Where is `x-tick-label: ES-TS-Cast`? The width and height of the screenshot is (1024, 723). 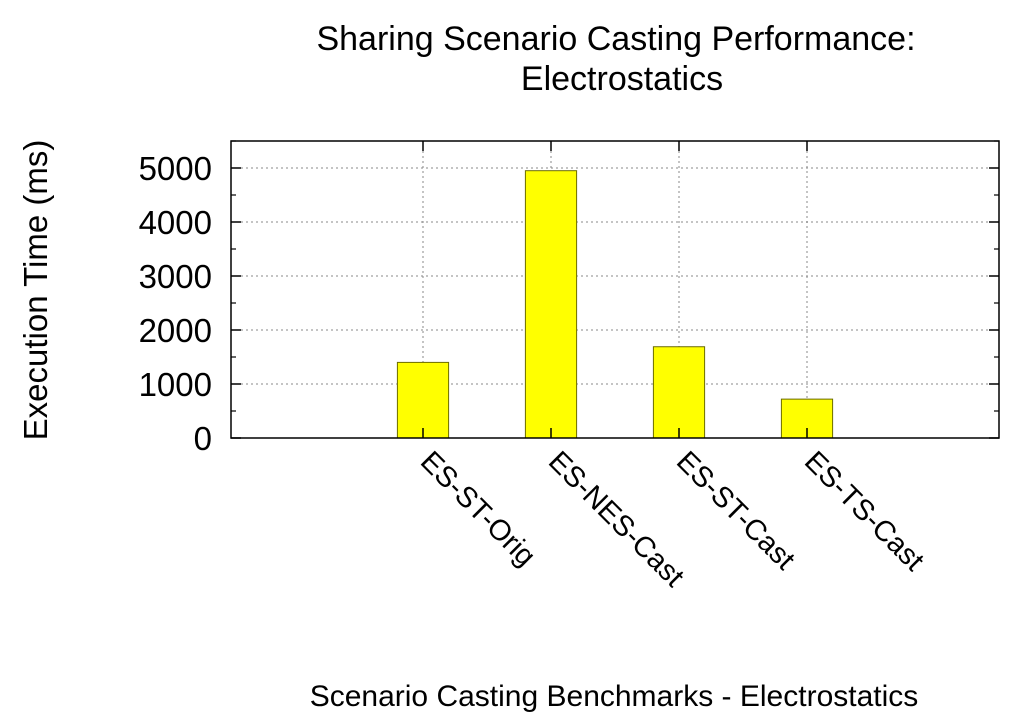 x-tick-label: ES-TS-Cast is located at coordinates (864, 511).